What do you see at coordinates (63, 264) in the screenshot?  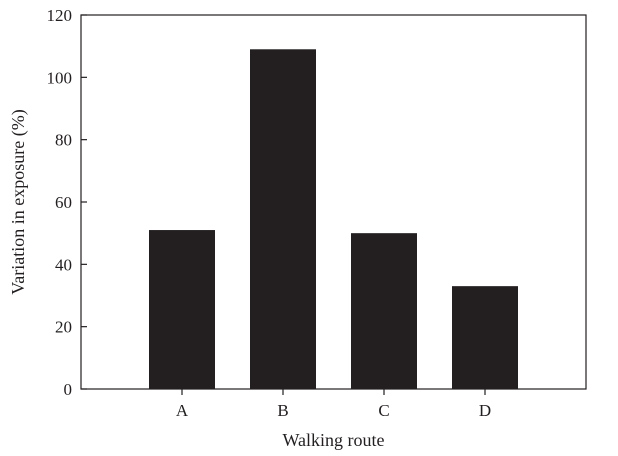 I see `y-tick-label: 40` at bounding box center [63, 264].